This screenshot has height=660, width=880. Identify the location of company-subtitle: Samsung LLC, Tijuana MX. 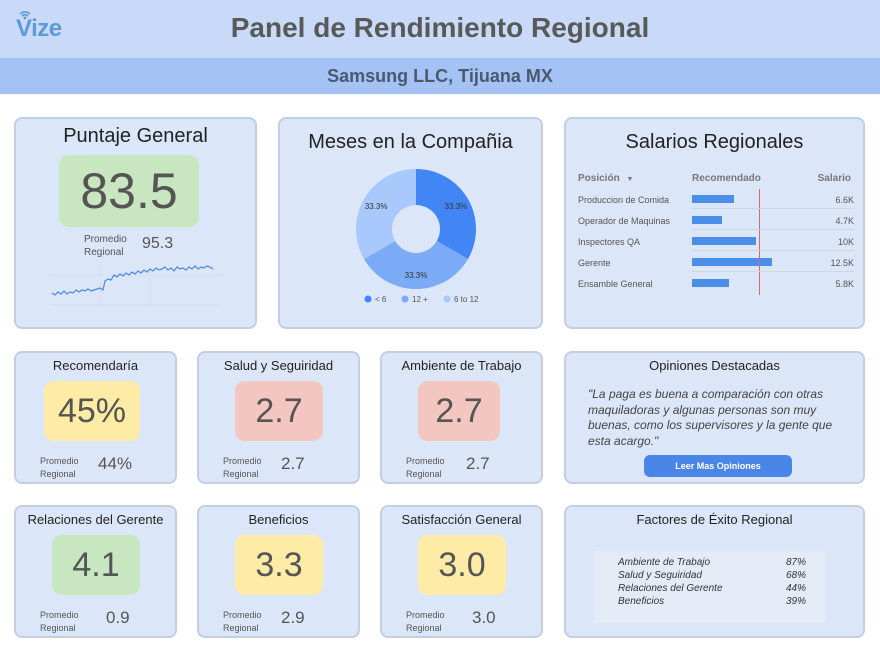
(440, 76).